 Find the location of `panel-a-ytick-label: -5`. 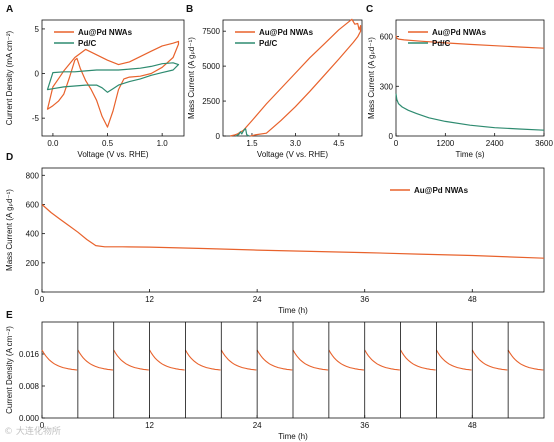

panel-a-ytick-label: -5 is located at coordinates (36, 118).